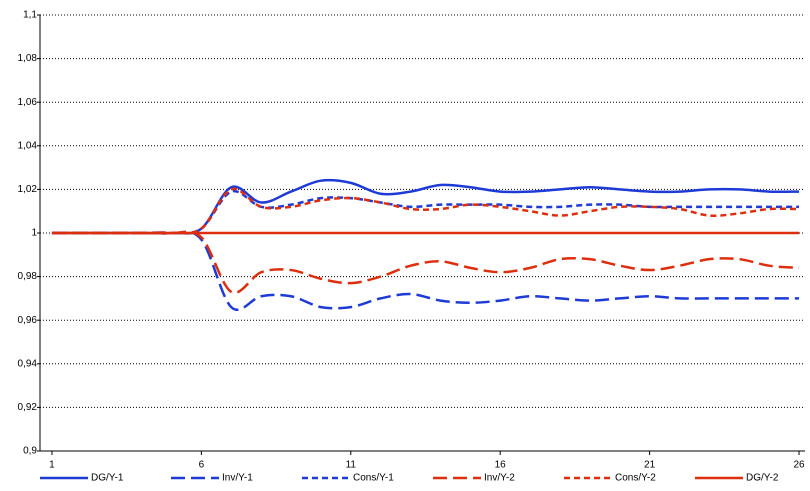  Describe the element at coordinates (635, 478) in the screenshot. I see `legend-label: Cons/Y-2` at that location.